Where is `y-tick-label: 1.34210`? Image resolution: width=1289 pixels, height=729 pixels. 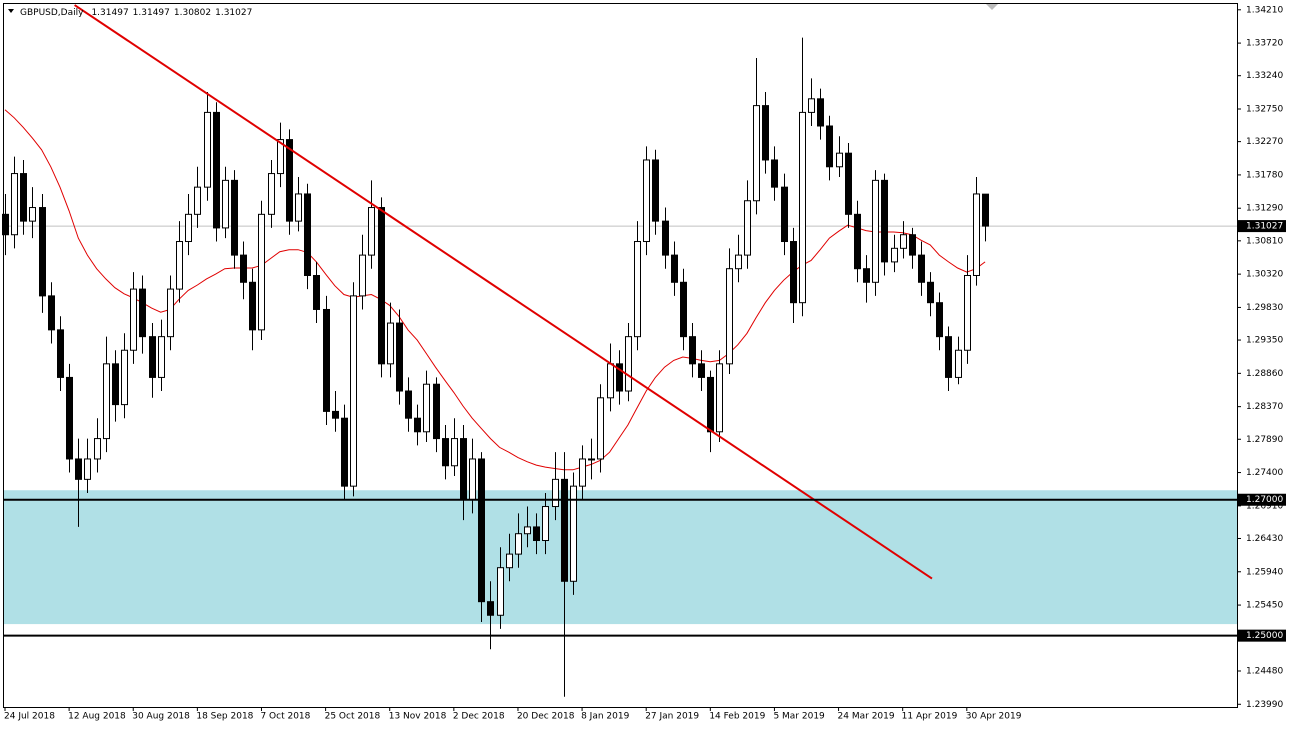 y-tick-label: 1.34210 is located at coordinates (1264, 10).